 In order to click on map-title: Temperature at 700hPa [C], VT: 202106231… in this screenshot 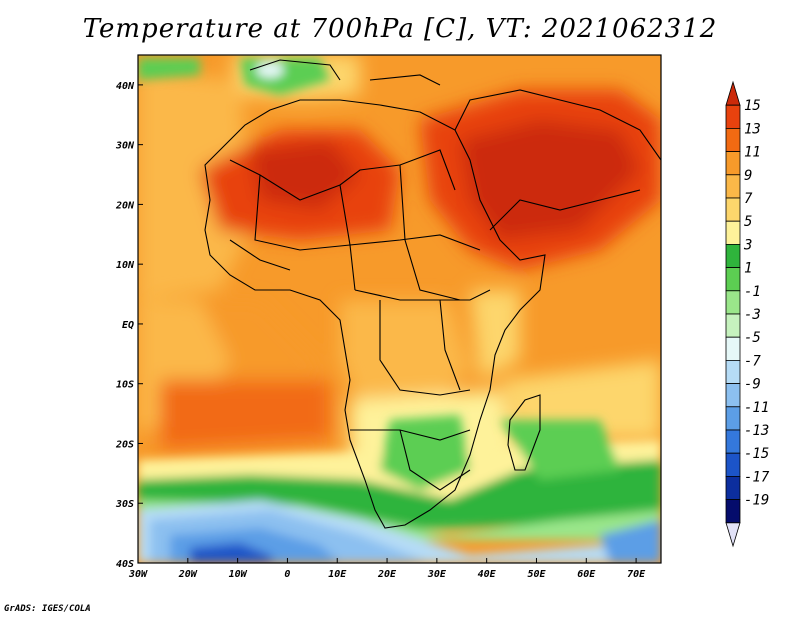, I will do `click(400, 29)`.